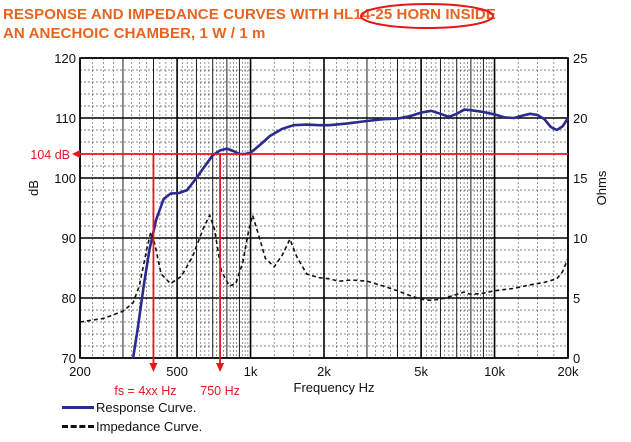 The height and width of the screenshot is (442, 631). I want to click on y-left-tick-label: 100, so click(65, 178).